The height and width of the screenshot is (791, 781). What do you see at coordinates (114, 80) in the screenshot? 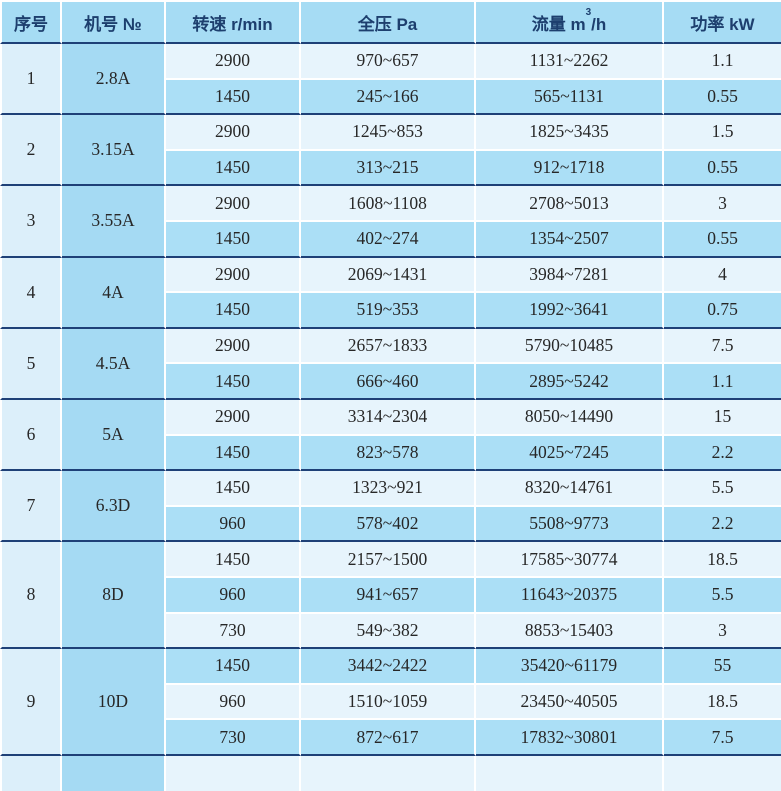
I see `model-cell: 2.8A` at bounding box center [114, 80].